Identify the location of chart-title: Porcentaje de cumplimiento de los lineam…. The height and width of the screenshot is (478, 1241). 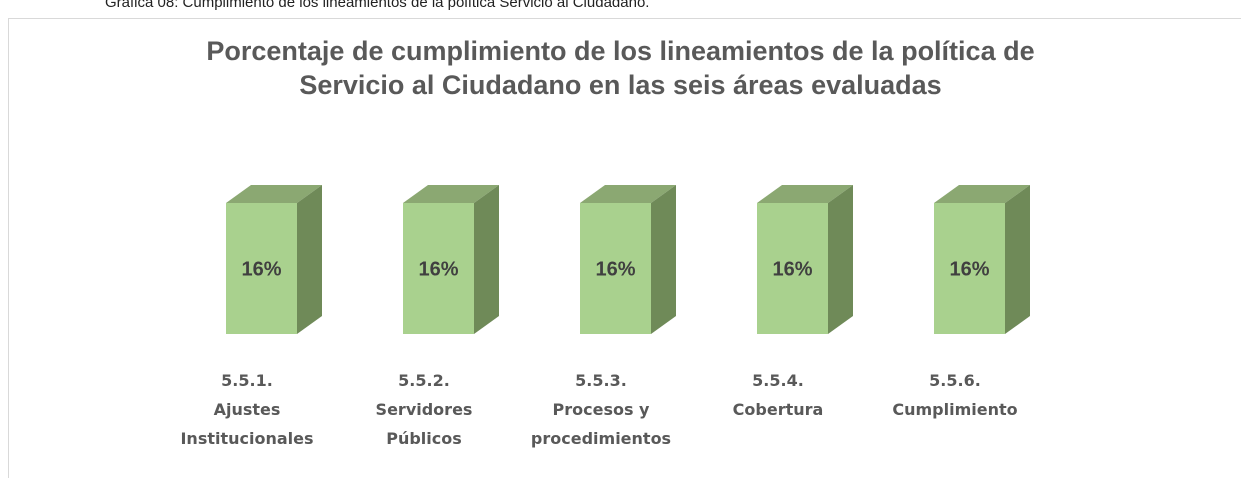
(620, 68).